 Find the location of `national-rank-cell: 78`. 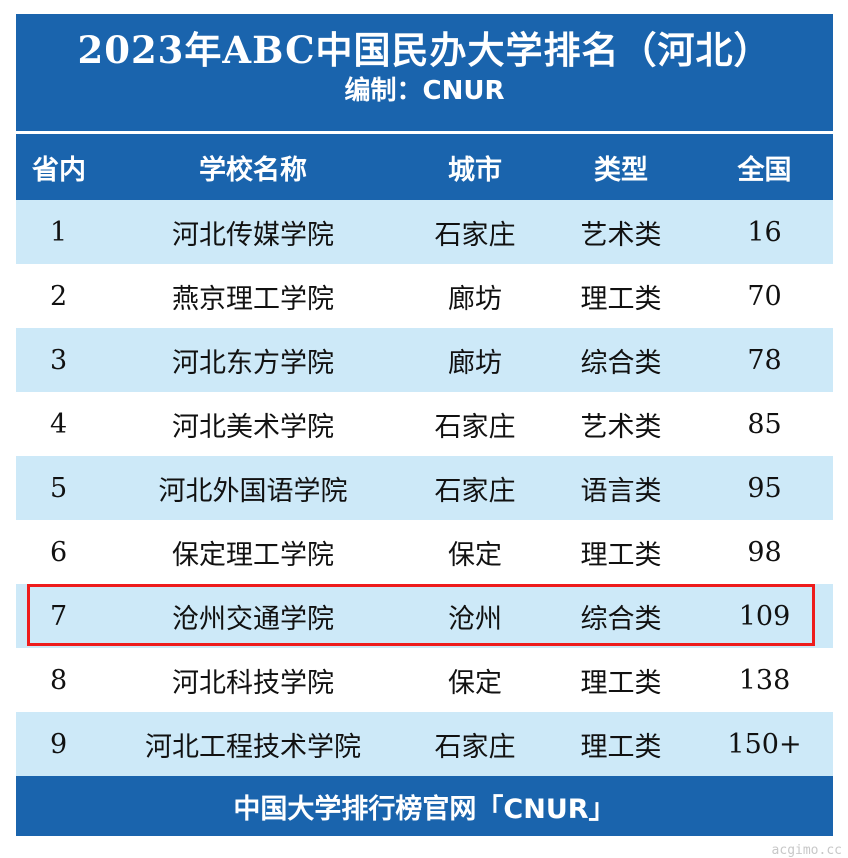

national-rank-cell: 78 is located at coordinates (764, 360).